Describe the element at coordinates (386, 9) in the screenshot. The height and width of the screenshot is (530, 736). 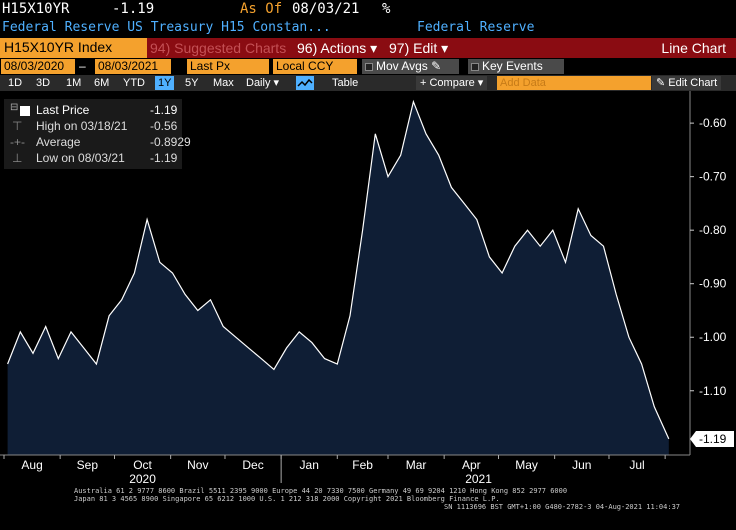
I see `percent-icon: %` at that location.